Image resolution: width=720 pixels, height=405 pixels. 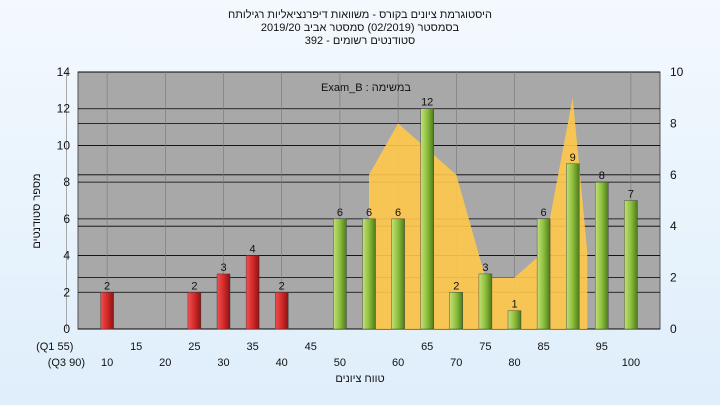 What do you see at coordinates (631, 195) in the screenshot?
I see `bar-value-label-100: 7` at bounding box center [631, 195].